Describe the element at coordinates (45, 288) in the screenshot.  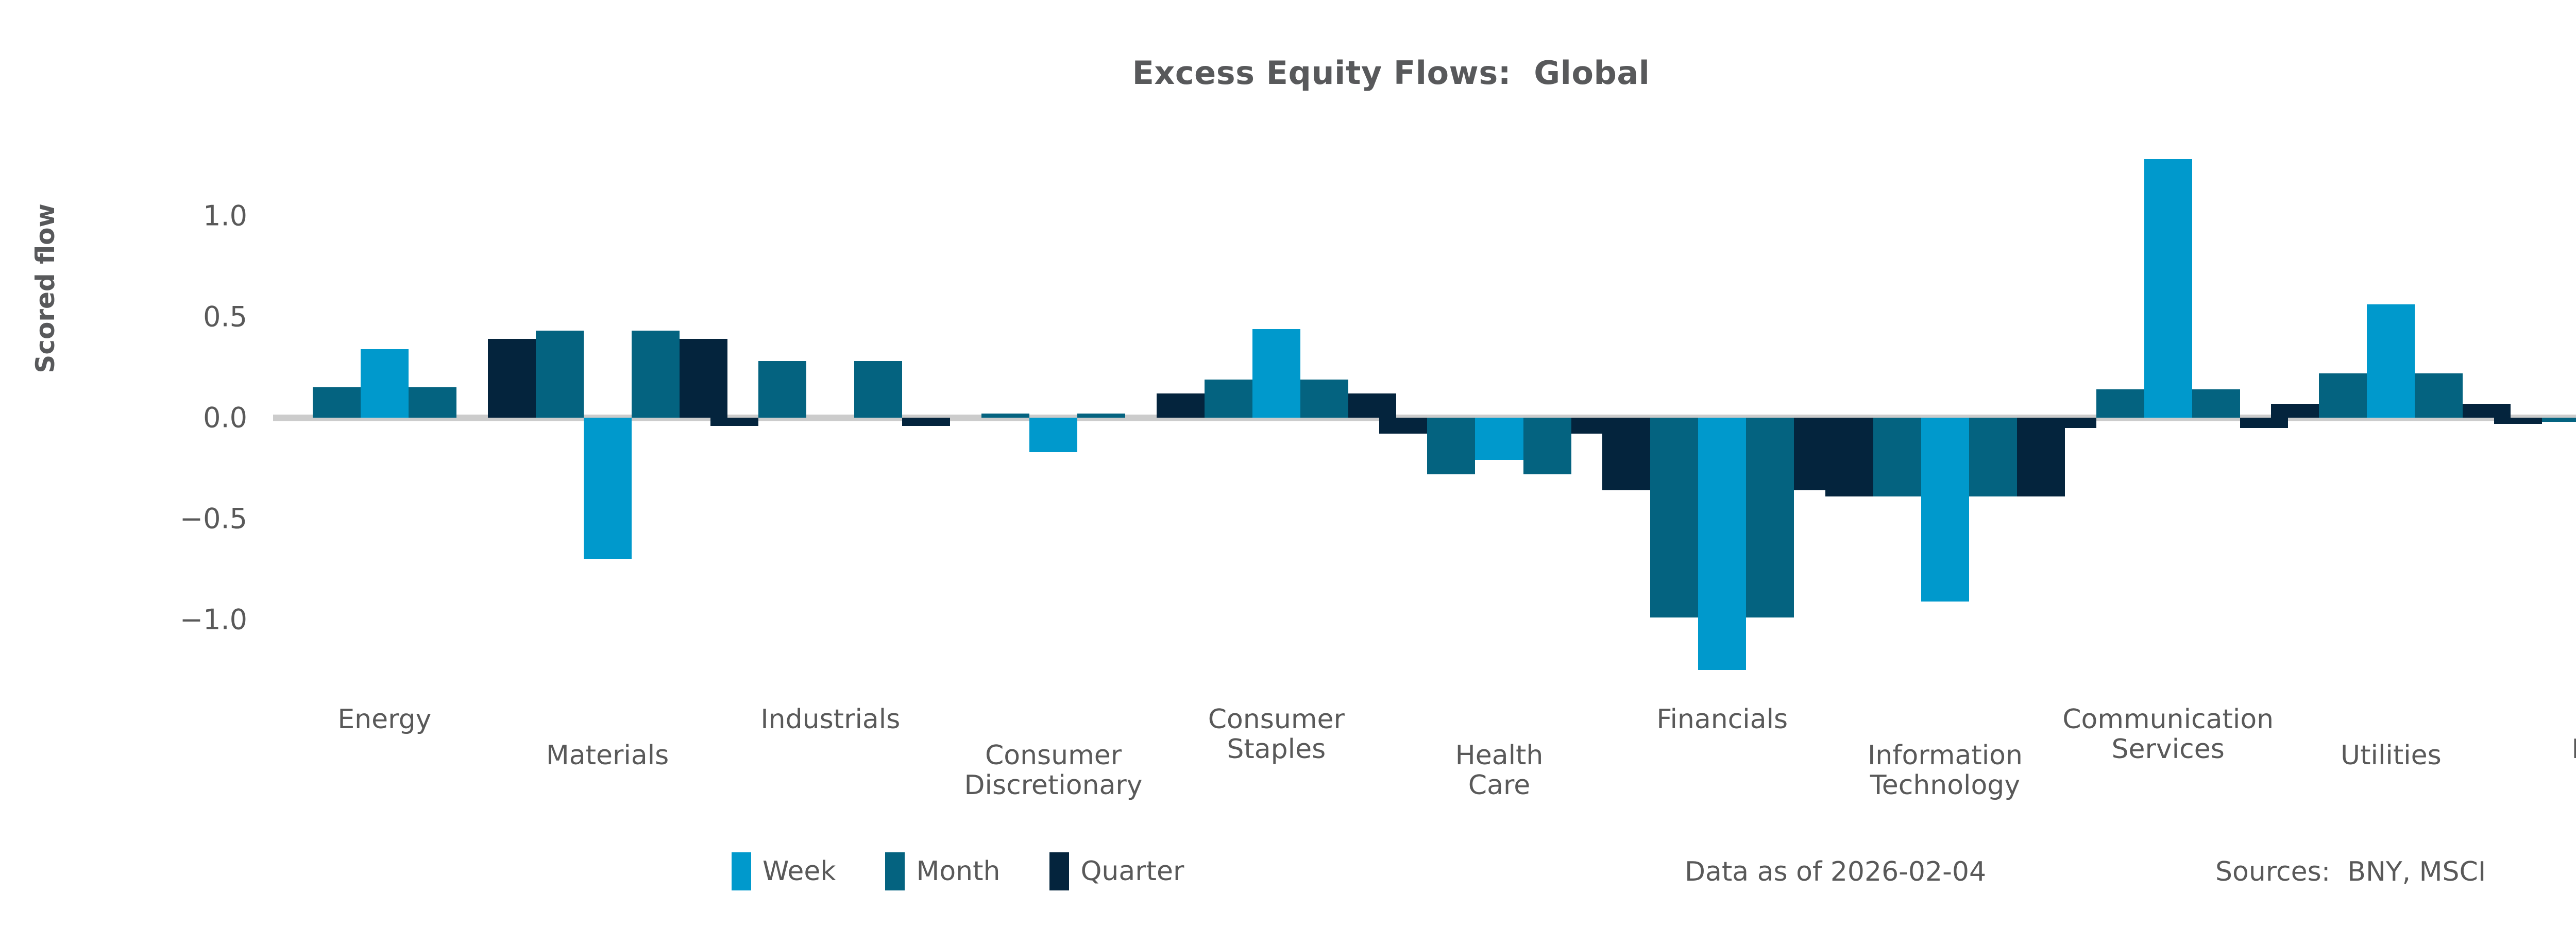
I see `y-axis-label: Scored flow` at that location.